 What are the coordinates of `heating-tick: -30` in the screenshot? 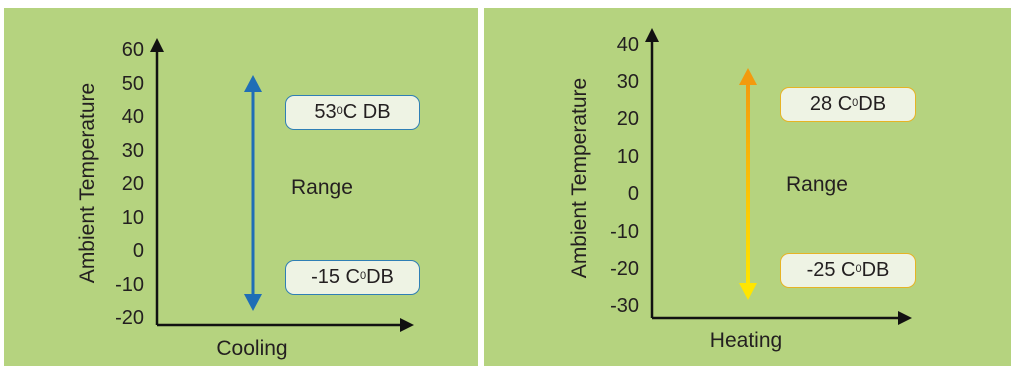 It's located at (624, 306).